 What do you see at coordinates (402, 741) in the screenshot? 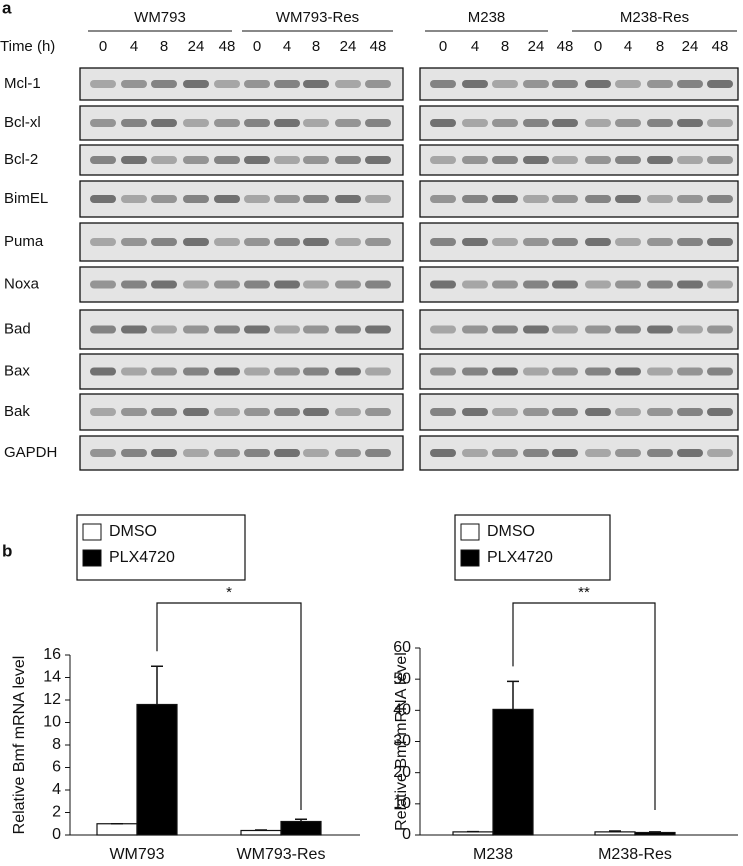
I see `y-tick-label: 30` at bounding box center [402, 741].